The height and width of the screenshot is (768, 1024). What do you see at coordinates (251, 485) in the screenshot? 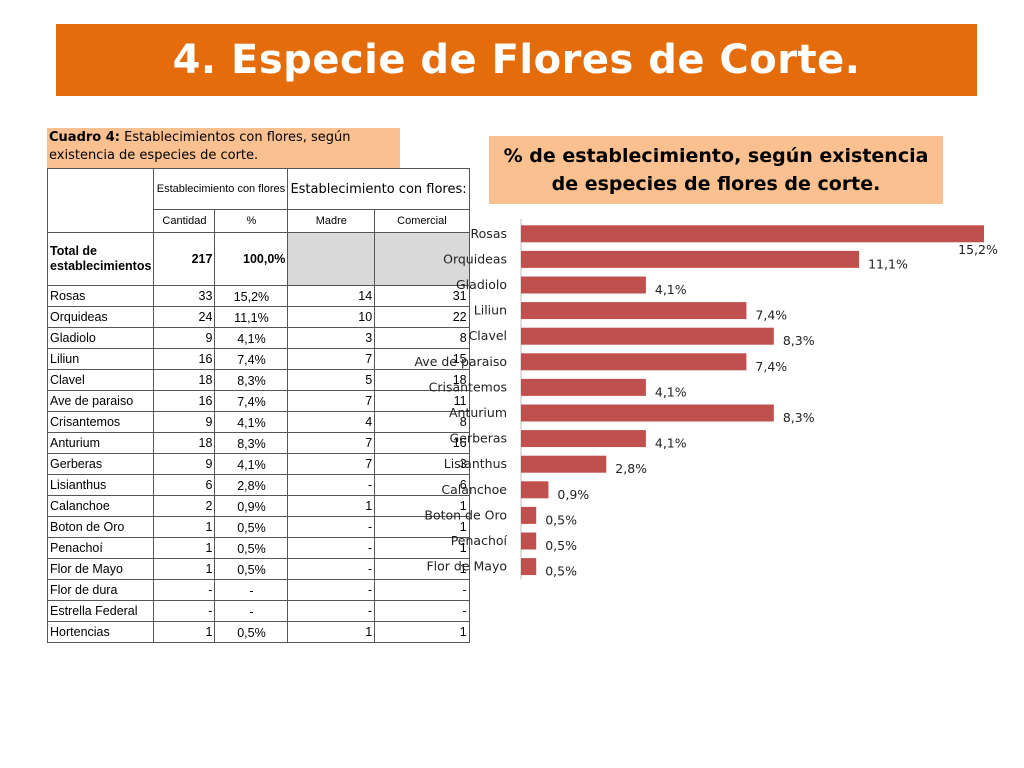
I see `row-pct: 2,8%` at bounding box center [251, 485].